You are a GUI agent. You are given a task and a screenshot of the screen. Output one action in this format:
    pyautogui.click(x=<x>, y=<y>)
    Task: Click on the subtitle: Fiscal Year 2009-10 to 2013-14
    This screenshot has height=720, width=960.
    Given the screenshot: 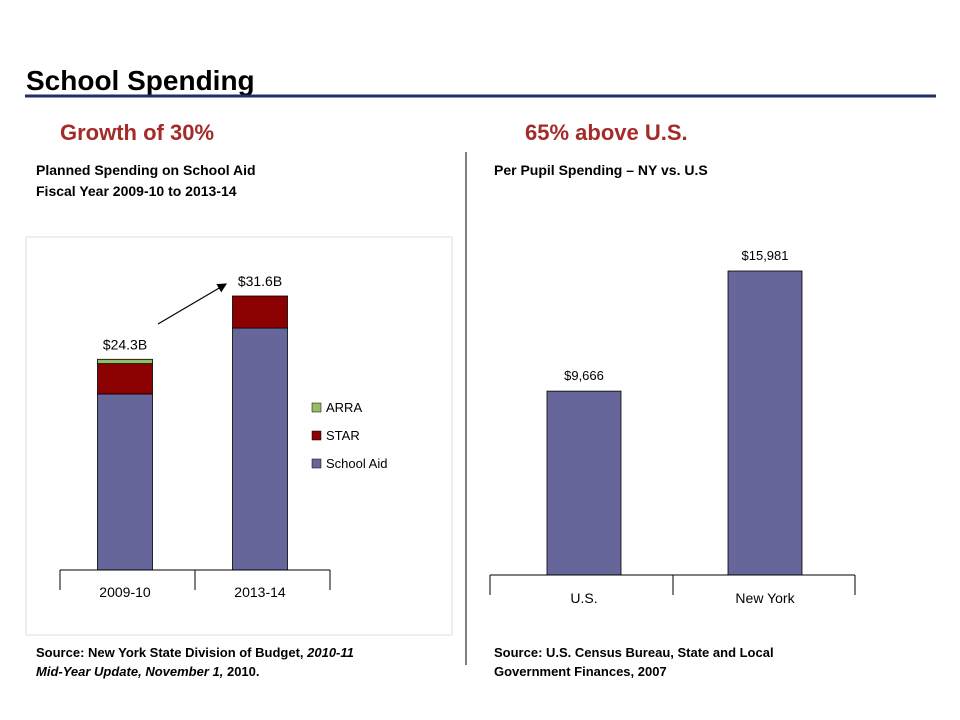 What is the action you would take?
    pyautogui.click(x=136, y=191)
    